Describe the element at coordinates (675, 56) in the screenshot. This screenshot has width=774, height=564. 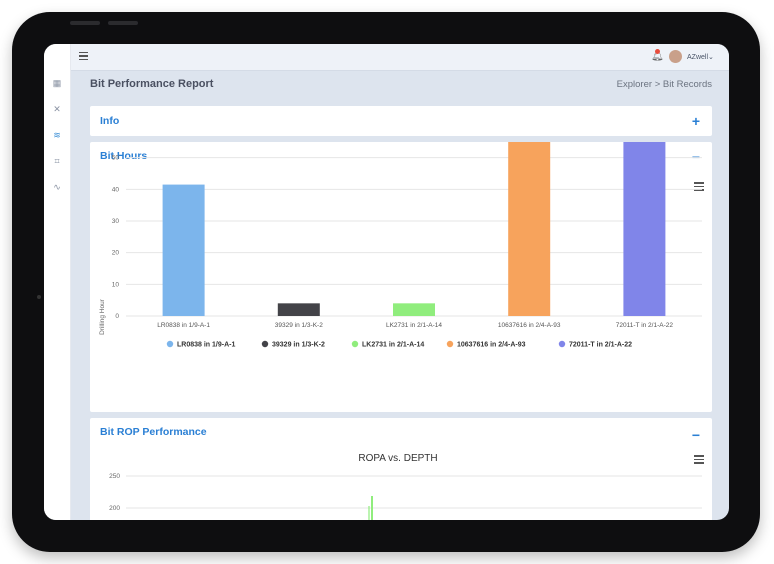
I see `avatar` at that location.